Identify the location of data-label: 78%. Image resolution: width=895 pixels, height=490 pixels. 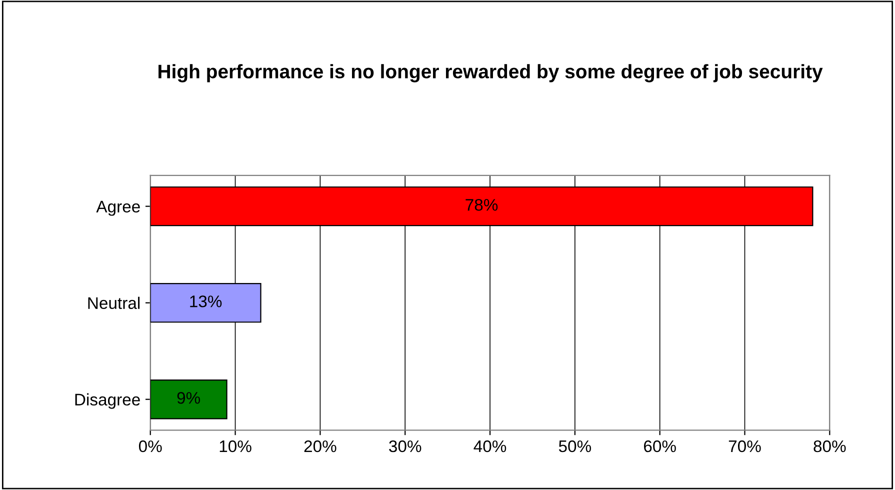
(482, 204).